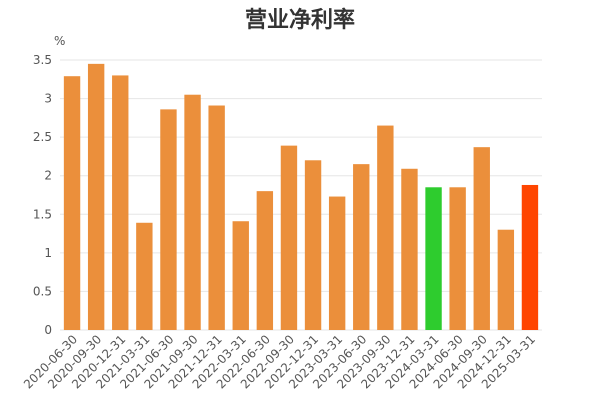  Describe the element at coordinates (42, 195) in the screenshot. I see `y-axis-ticks: 0 0.5 1 1.5 2 2.5 3 3.5` at that location.